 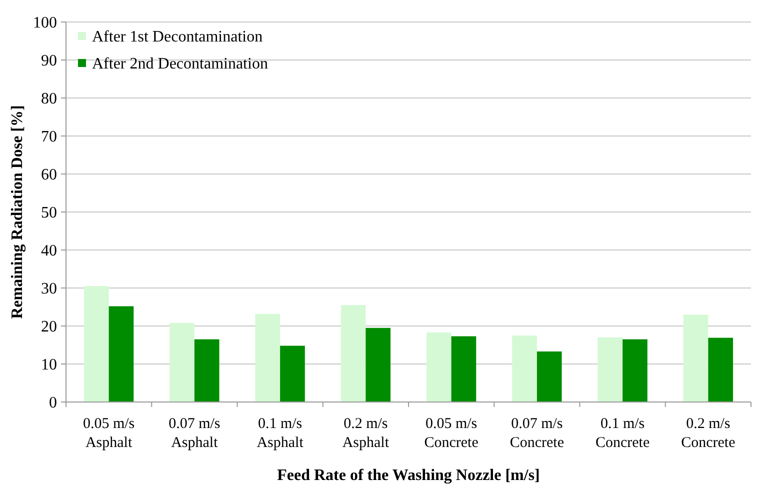 I want to click on legend-label: After 2nd Decontamination, so click(x=180, y=64).